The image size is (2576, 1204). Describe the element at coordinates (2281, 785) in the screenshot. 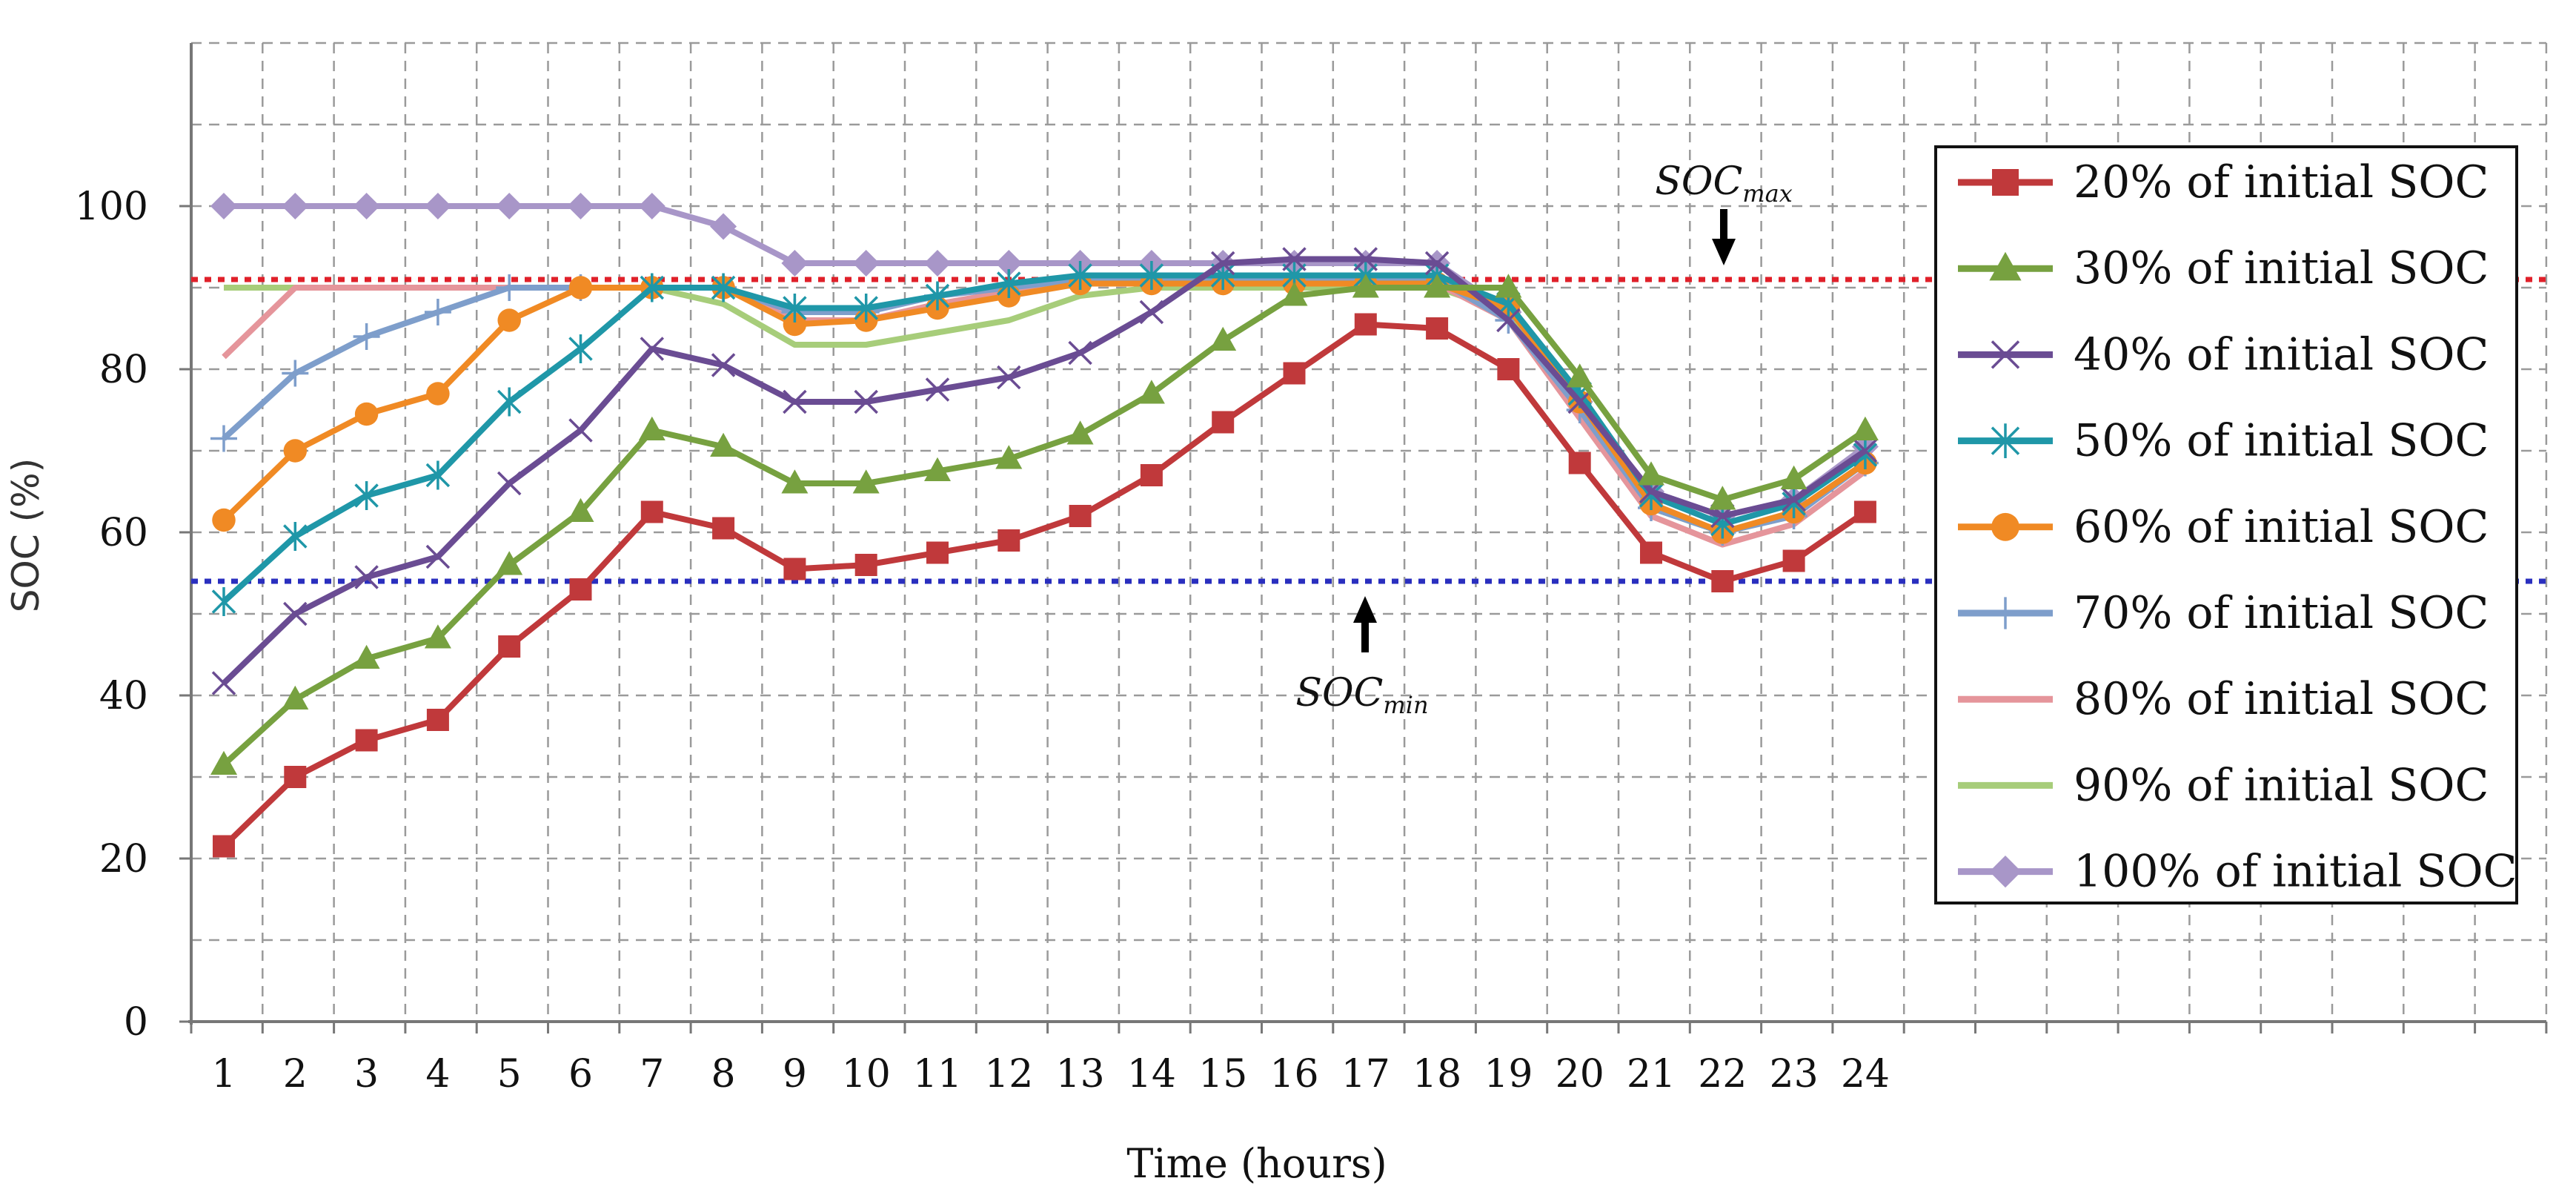

I see `legend-label: 90% of initial SOC` at that location.